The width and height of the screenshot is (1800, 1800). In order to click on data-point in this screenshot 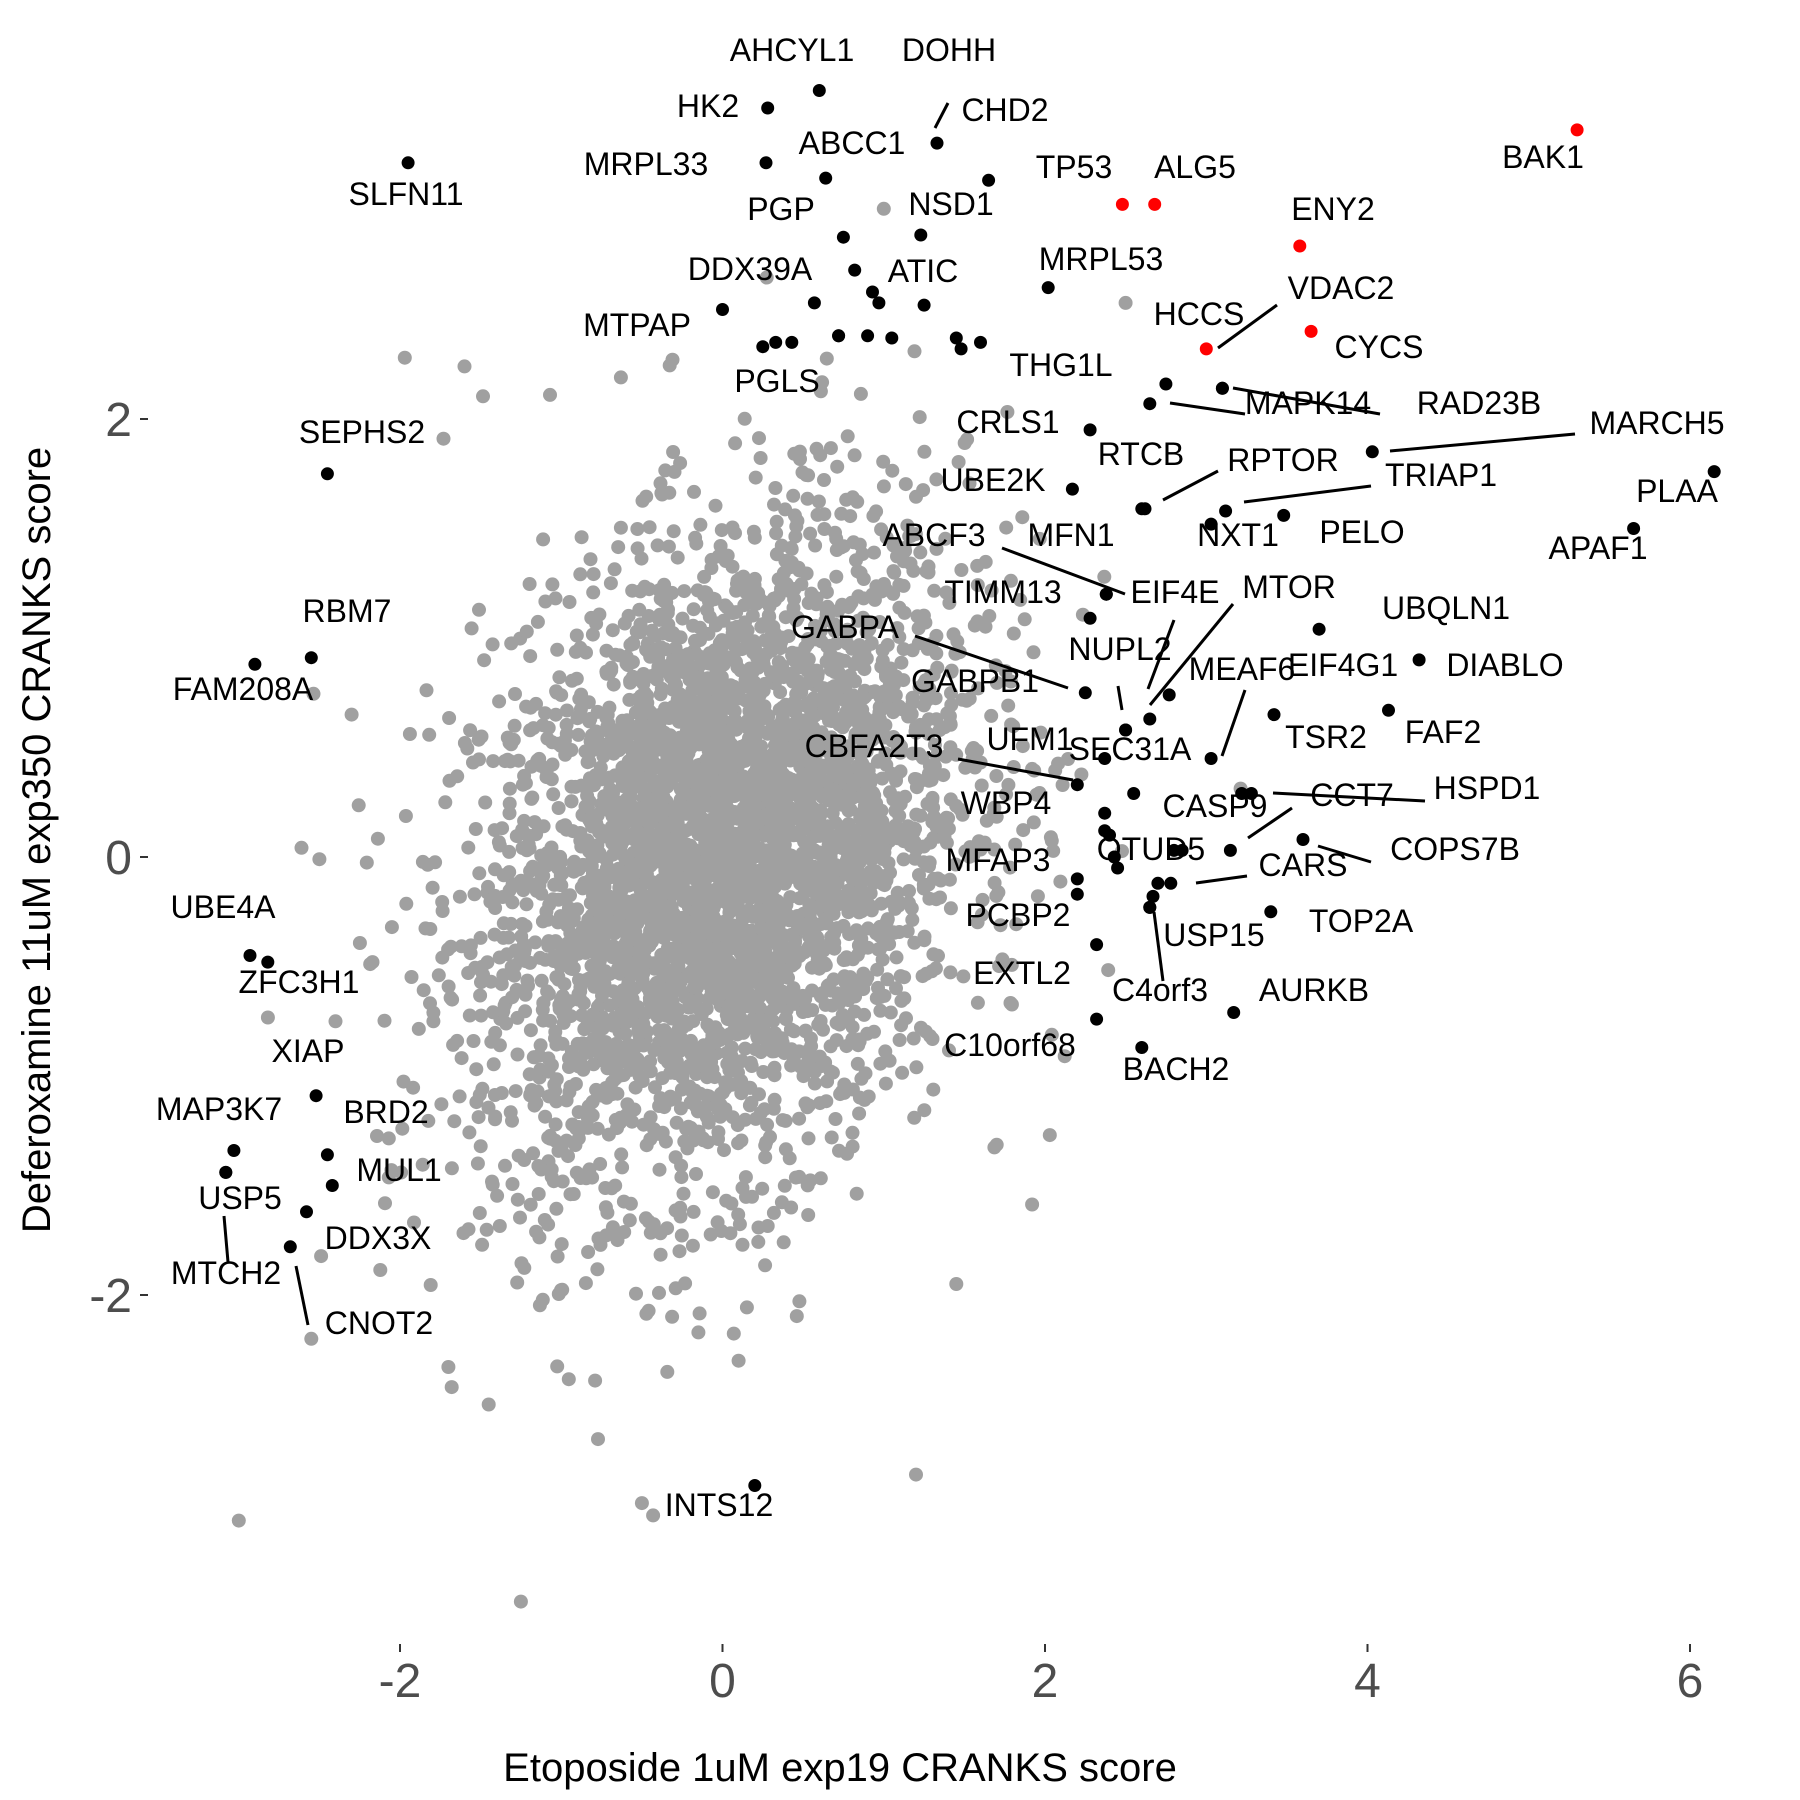, I will do `click(763, 347)`.